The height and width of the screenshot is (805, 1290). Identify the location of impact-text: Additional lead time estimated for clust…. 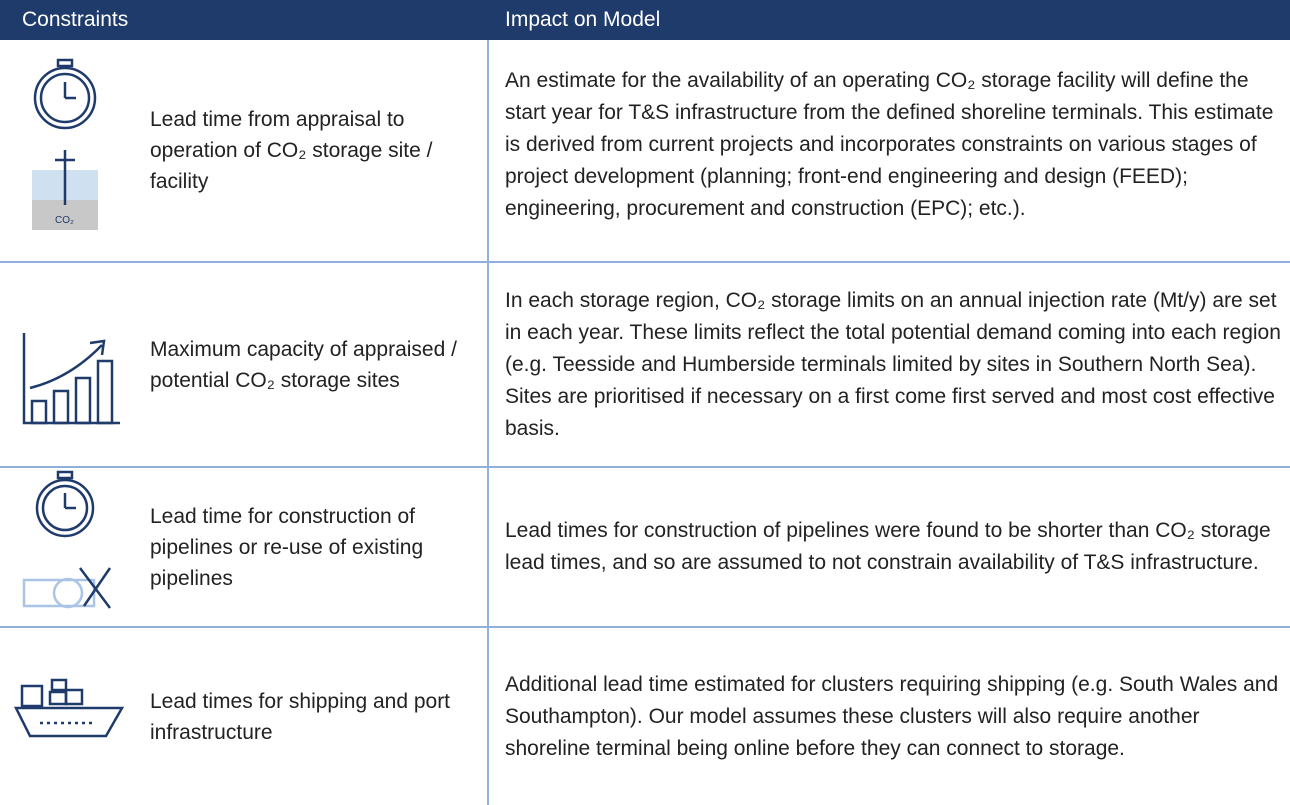
(892, 716).